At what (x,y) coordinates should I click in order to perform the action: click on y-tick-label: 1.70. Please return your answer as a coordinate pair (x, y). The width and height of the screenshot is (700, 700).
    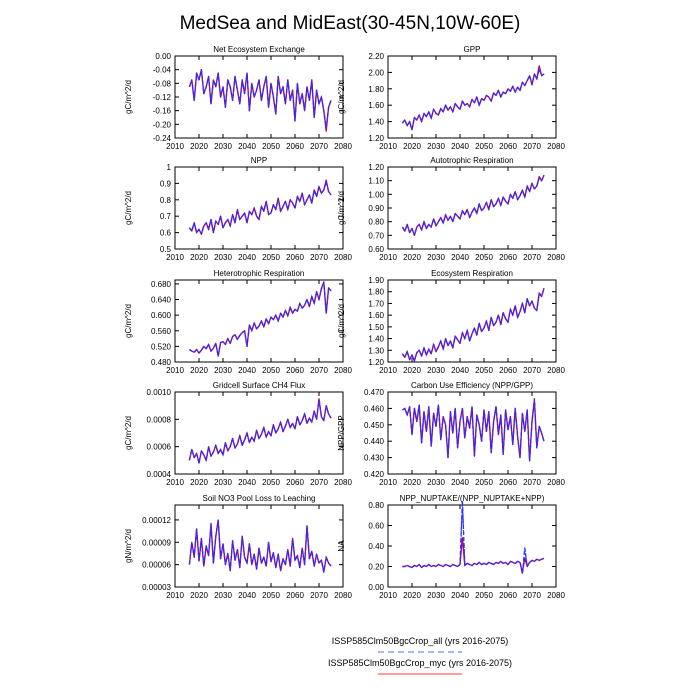
    Looking at the image, I should click on (376, 303).